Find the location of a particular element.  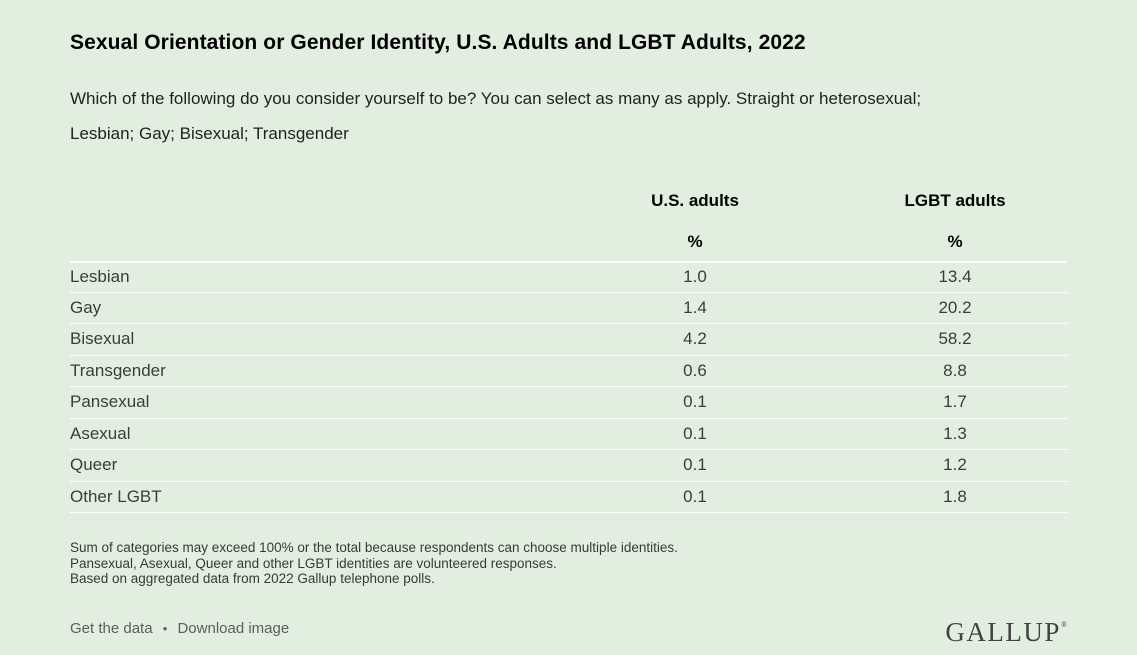

footer-bar: Get the data • Download image GALLUP® is located at coordinates (568, 628).